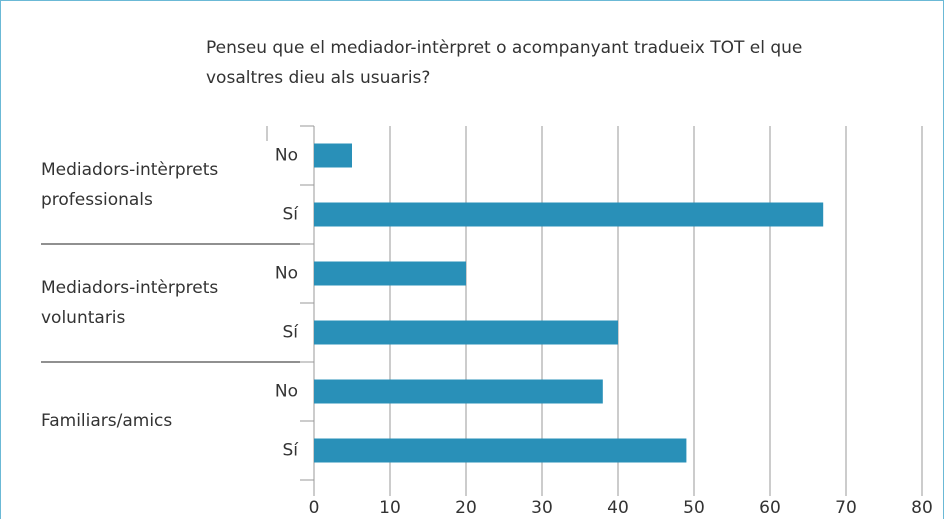  What do you see at coordinates (390, 508) in the screenshot?
I see `x-tick-label: 10` at bounding box center [390, 508].